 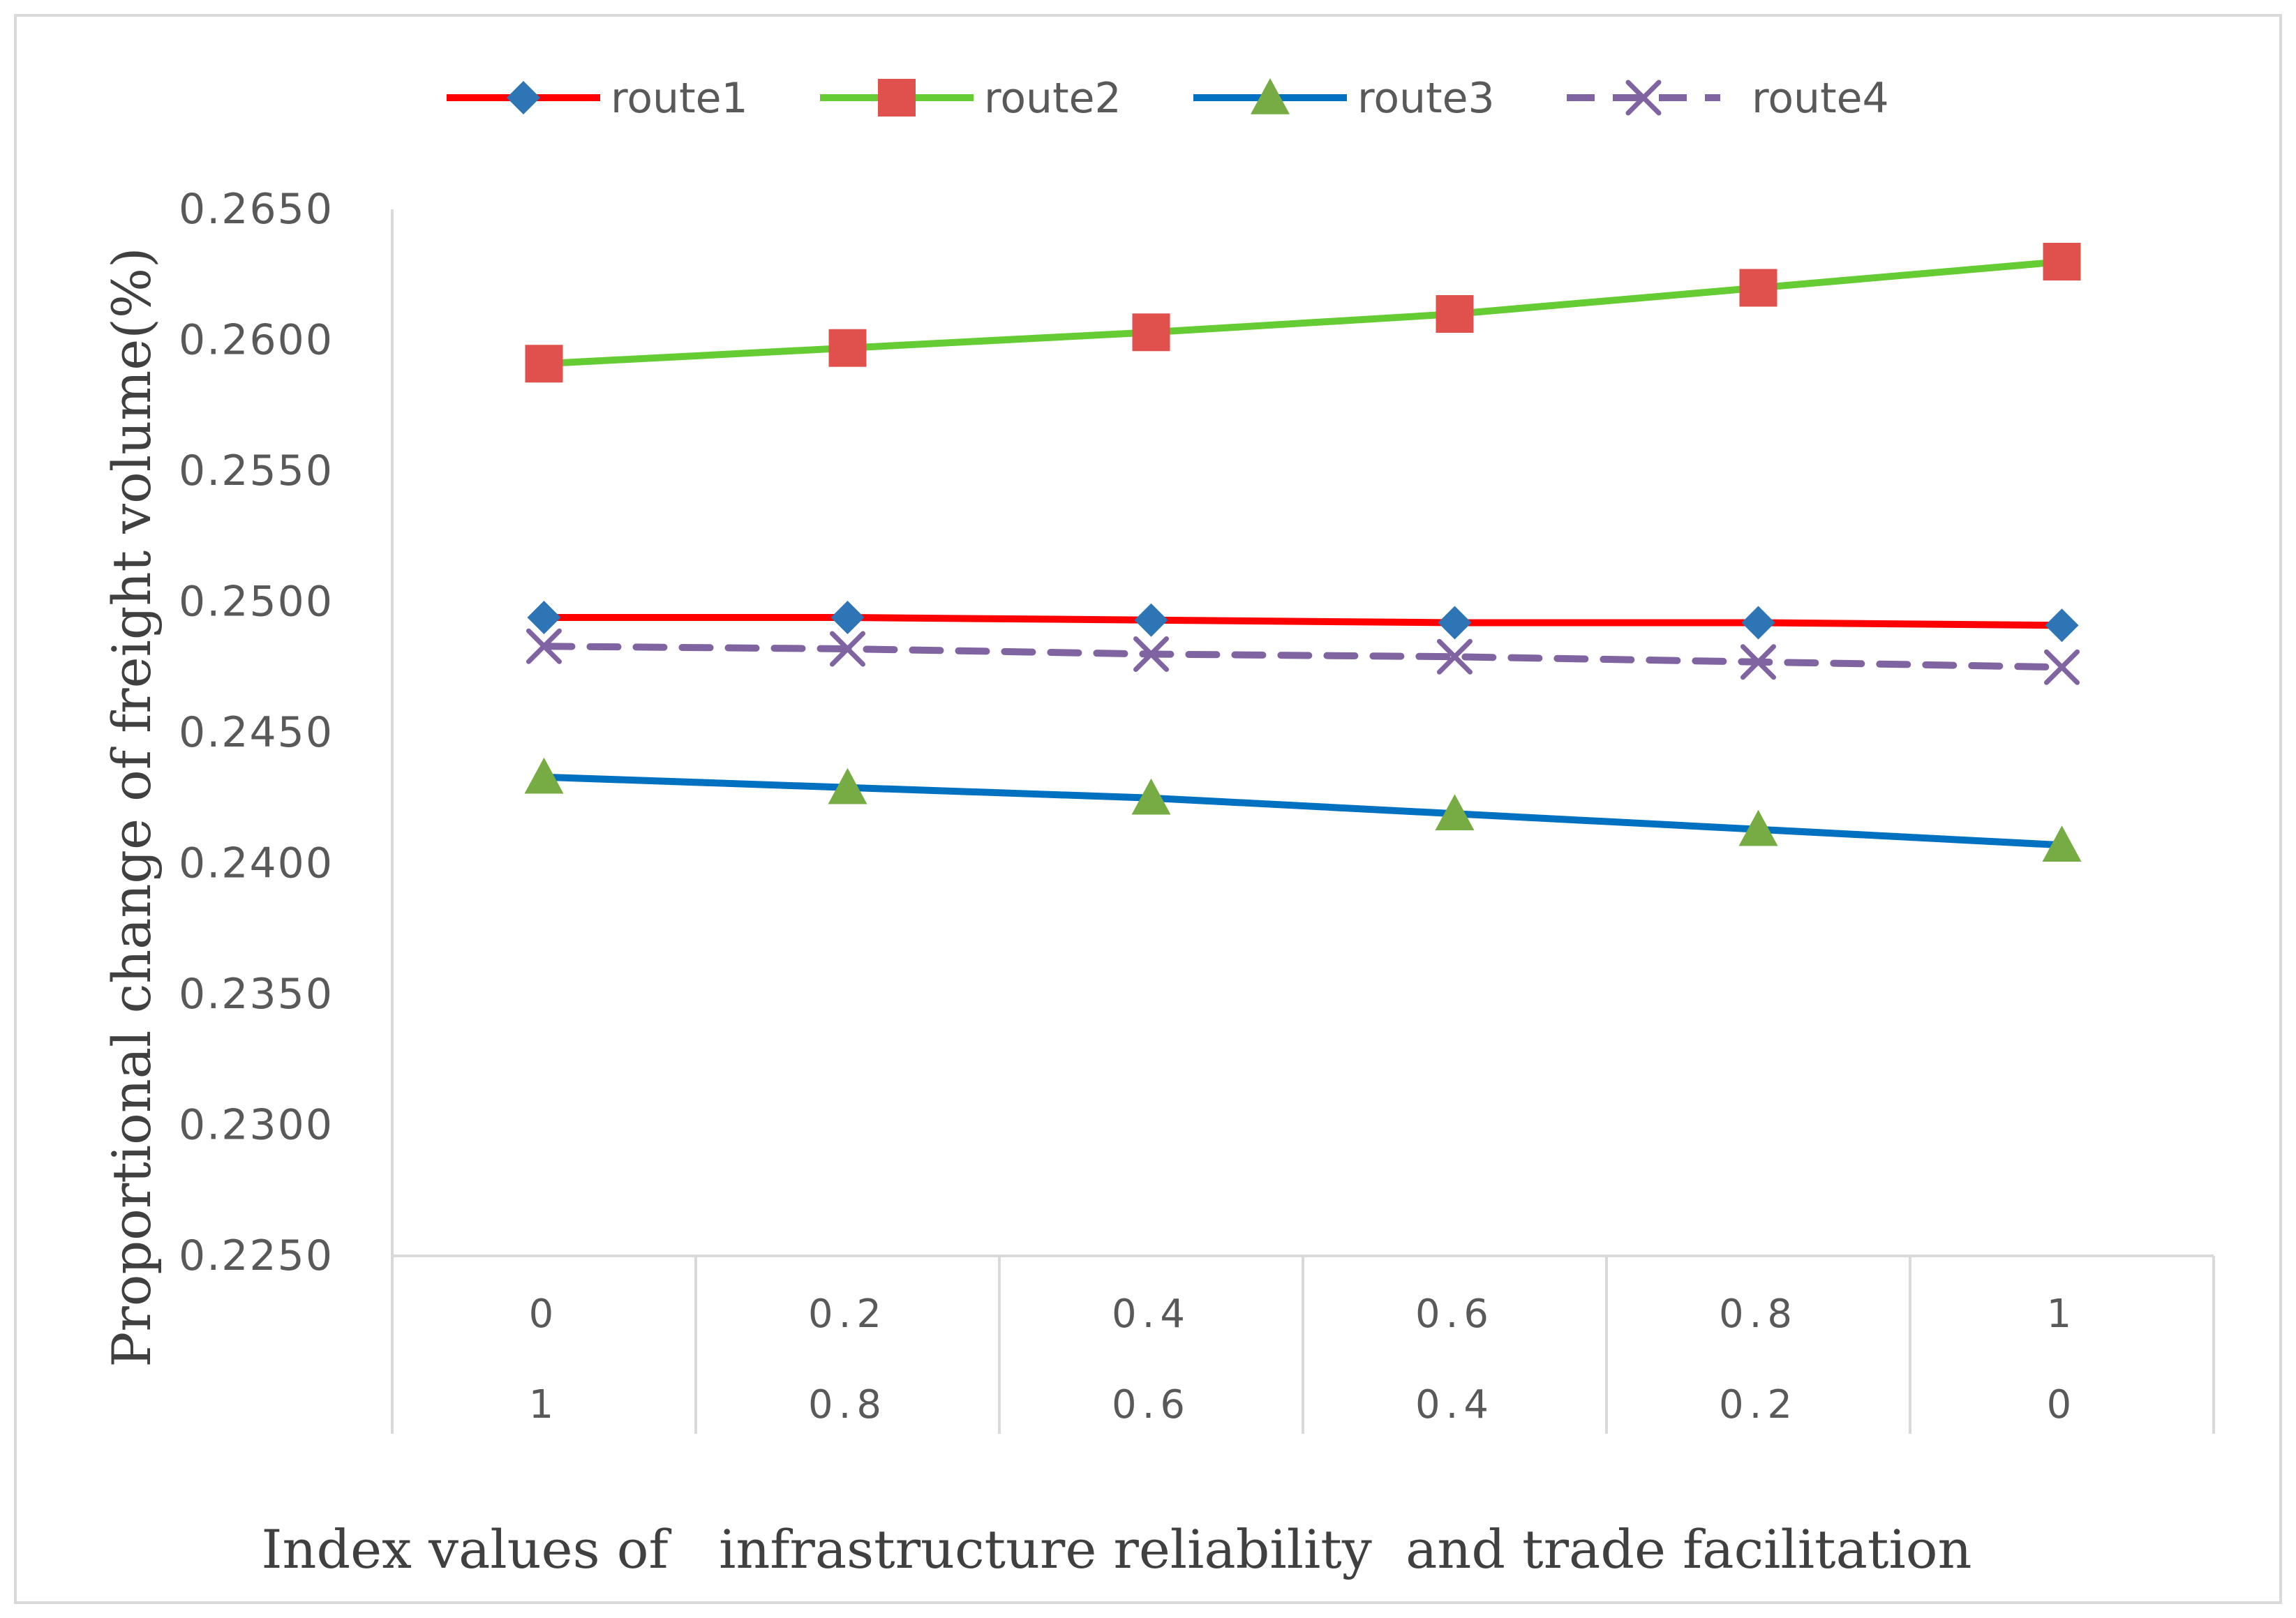 What do you see at coordinates (1303, 1344) in the screenshot?
I see `x-axis: 0 0.2 0.4 0.6 0.8 1 1 0.8 0.6 0.4 0.2 0` at bounding box center [1303, 1344].